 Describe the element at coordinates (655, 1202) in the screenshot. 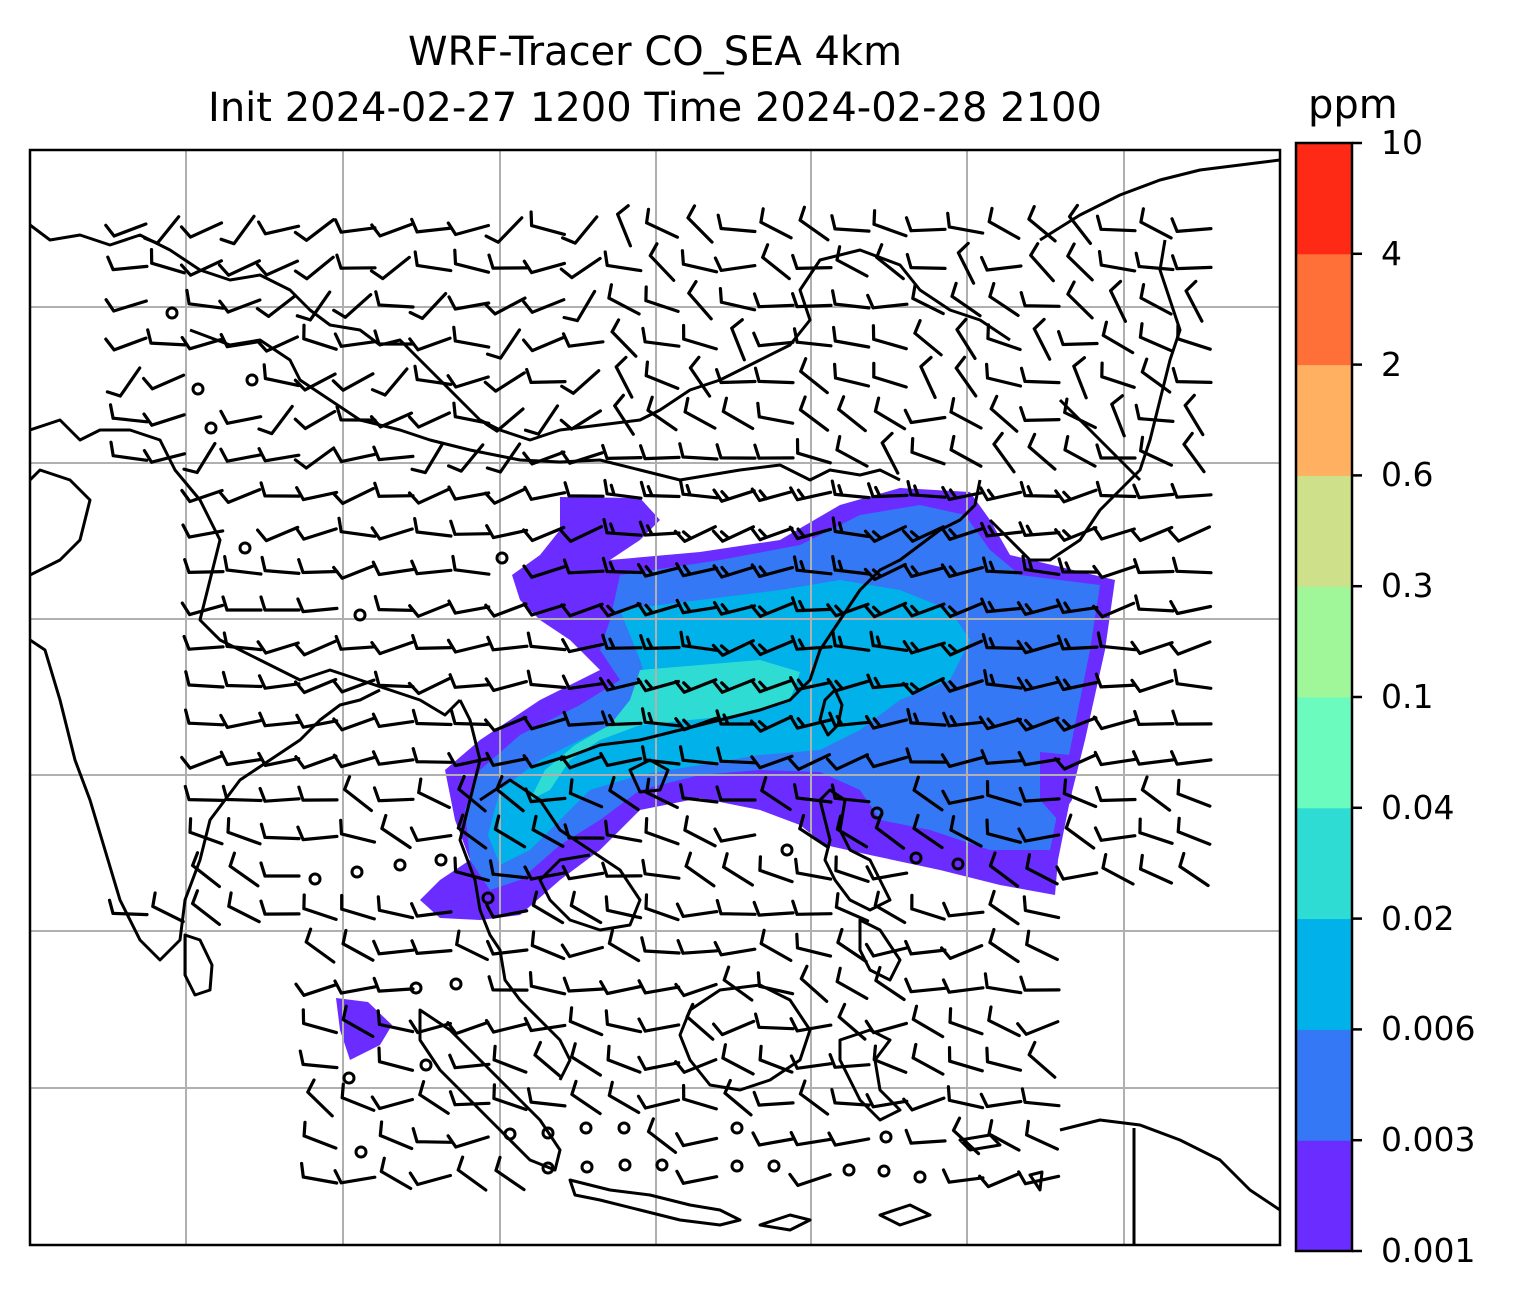

I see `java` at that location.